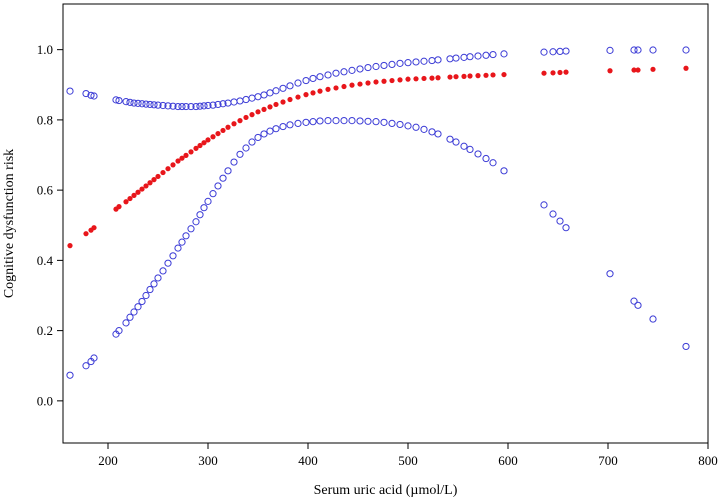 The height and width of the screenshot is (500, 718). I want to click on y-tick-label: 0.2, so click(45, 330).